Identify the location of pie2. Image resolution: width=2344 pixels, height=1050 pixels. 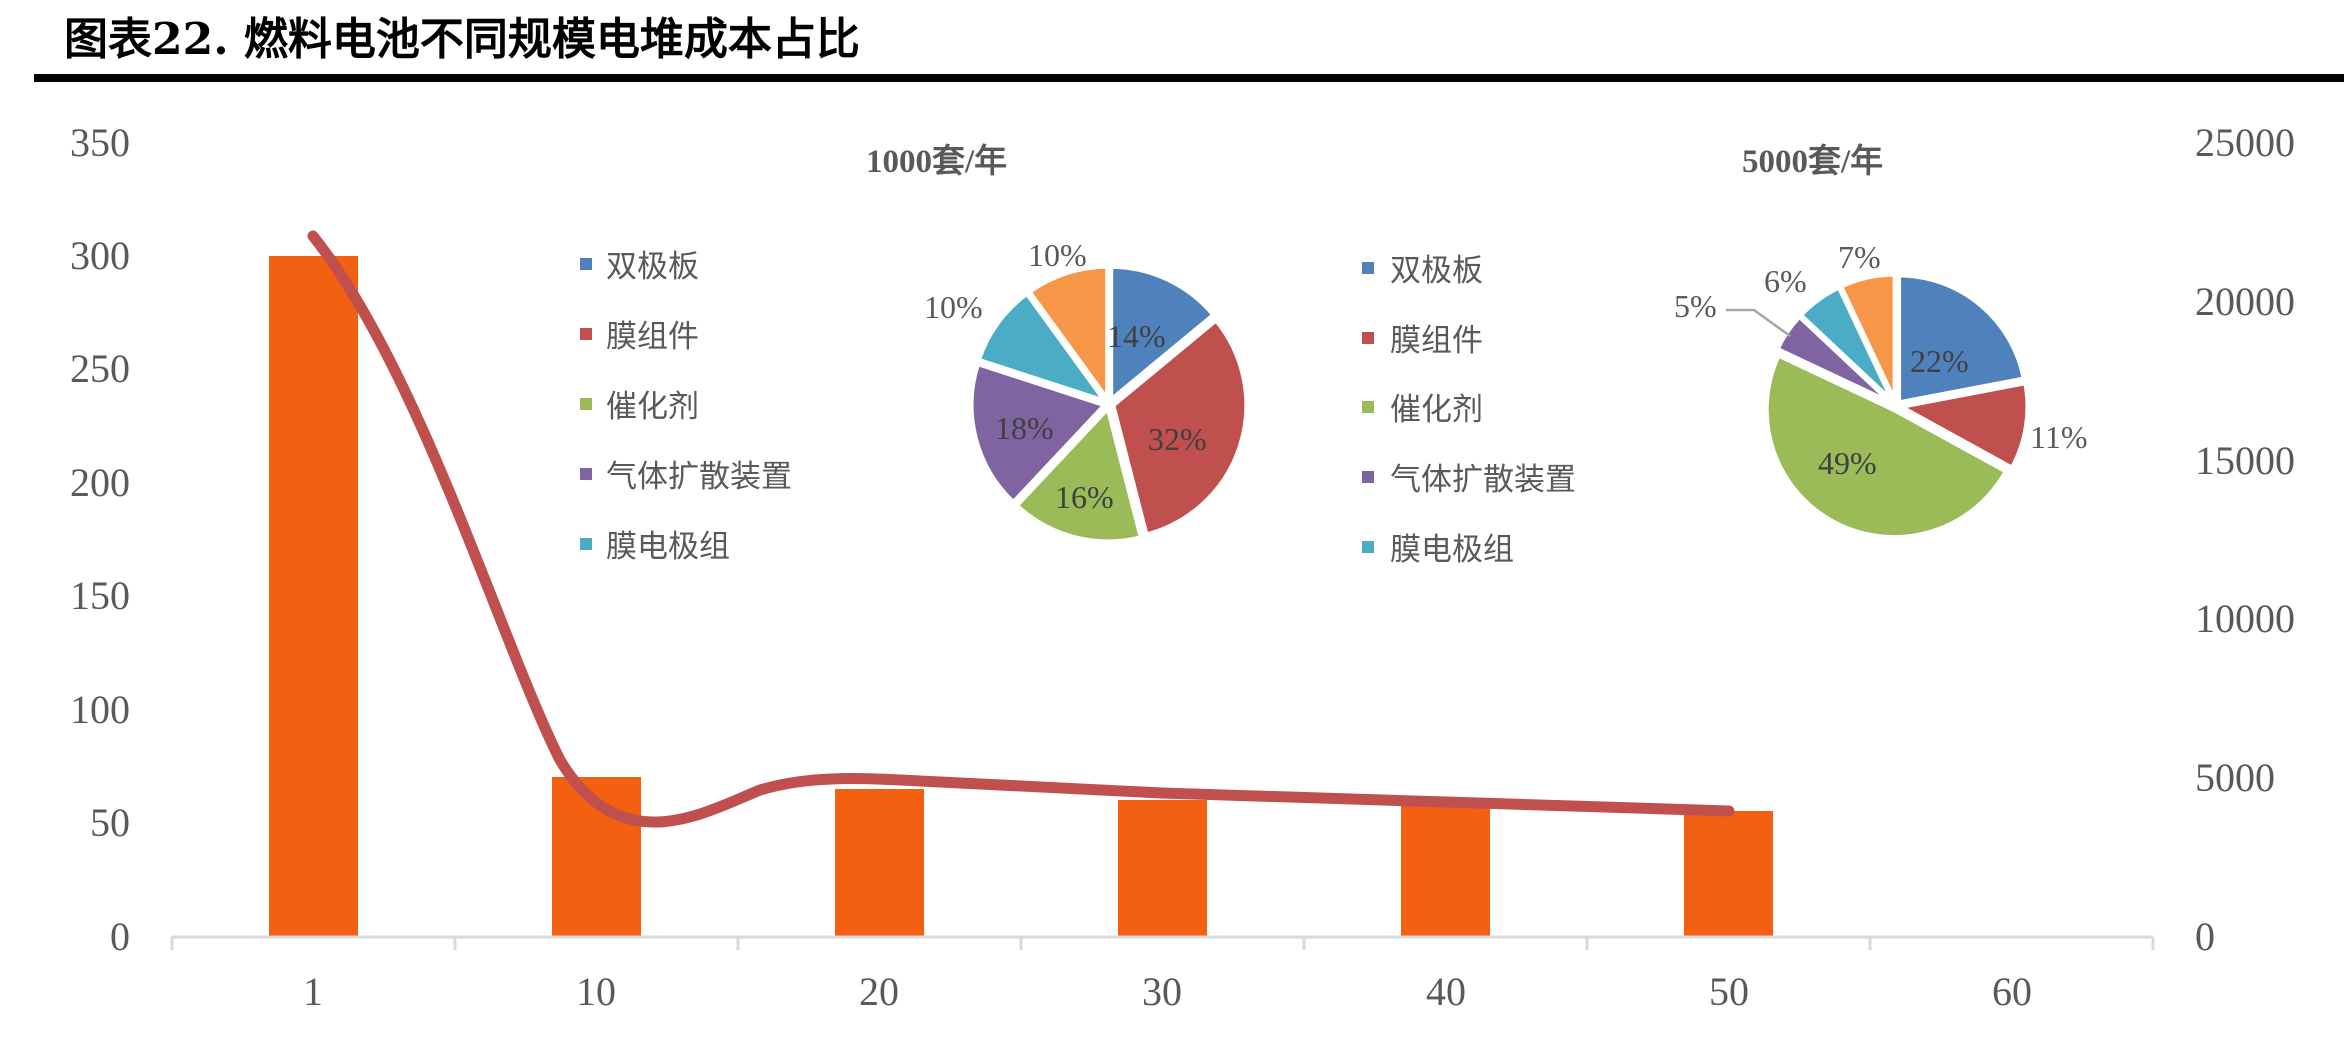
(1897, 405).